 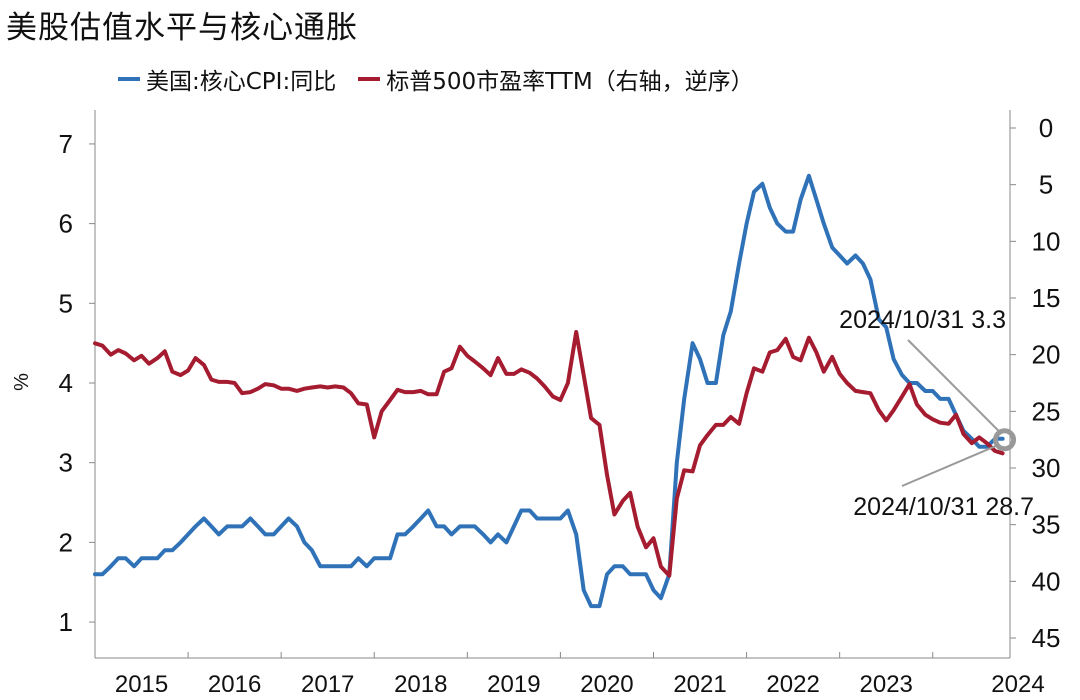 I want to click on y-right-tick-label: 45, so click(x=1046, y=638).